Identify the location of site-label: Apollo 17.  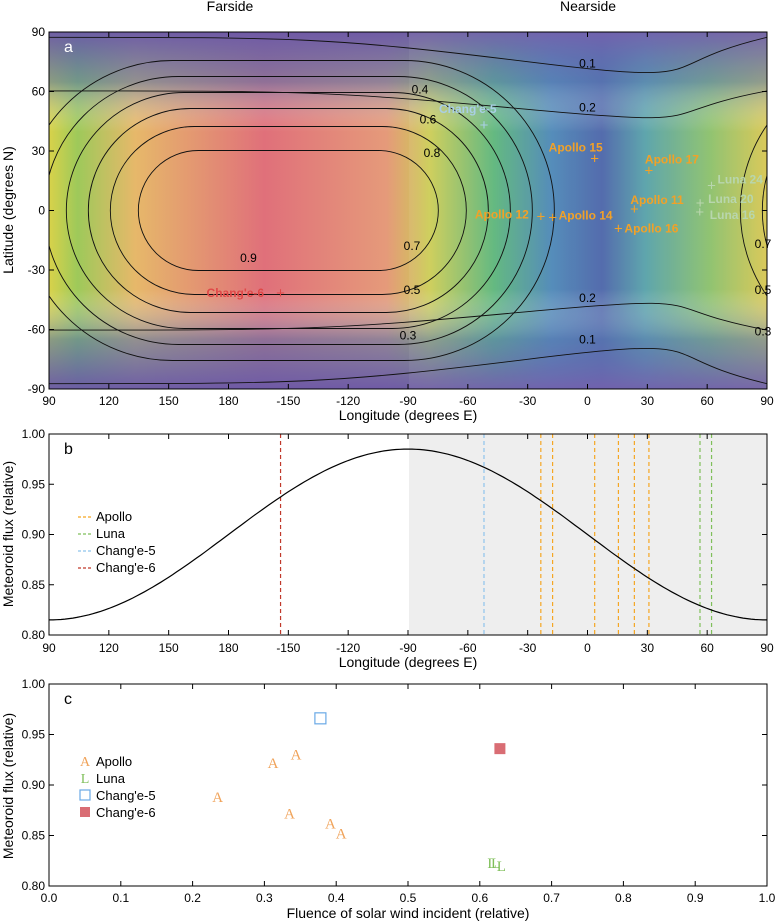
(672, 159).